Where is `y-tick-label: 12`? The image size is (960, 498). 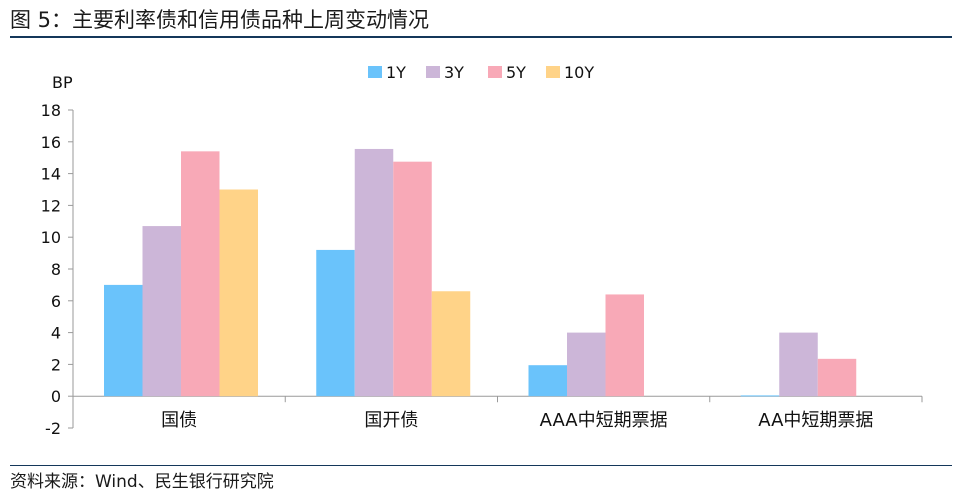
y-tick-label: 12 is located at coordinates (51, 205).